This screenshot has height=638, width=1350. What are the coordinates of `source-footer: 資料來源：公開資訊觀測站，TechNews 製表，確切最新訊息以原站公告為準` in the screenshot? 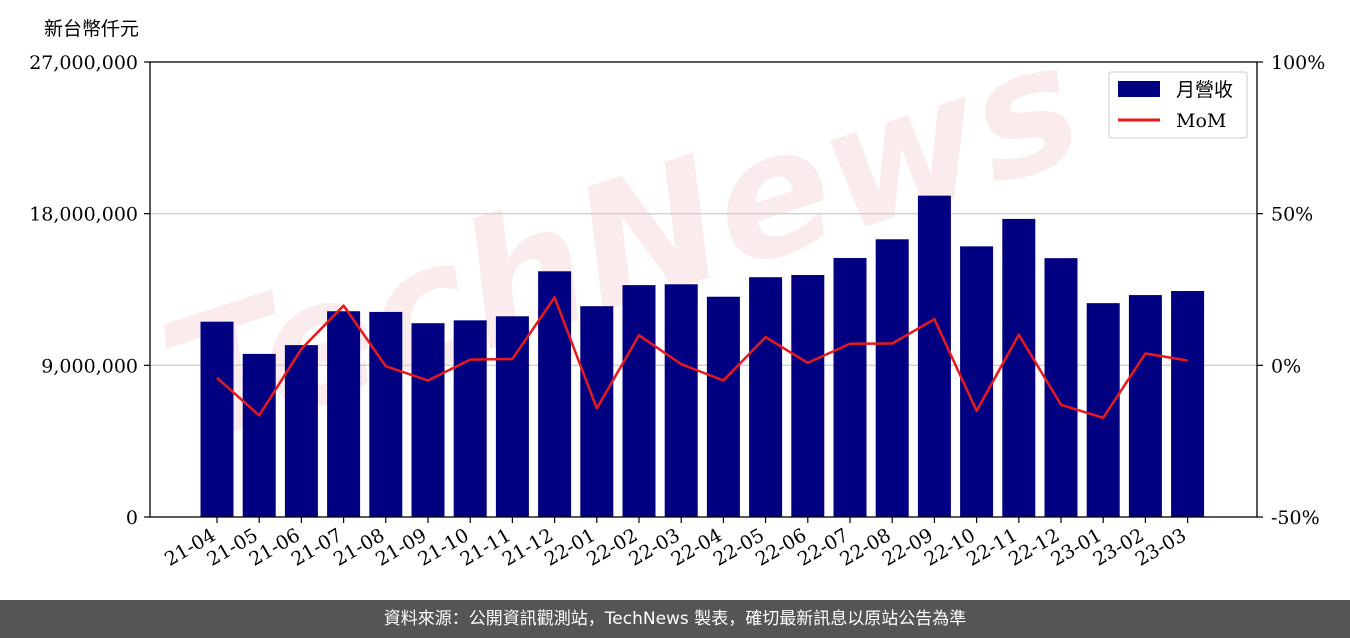 It's located at (675, 619).